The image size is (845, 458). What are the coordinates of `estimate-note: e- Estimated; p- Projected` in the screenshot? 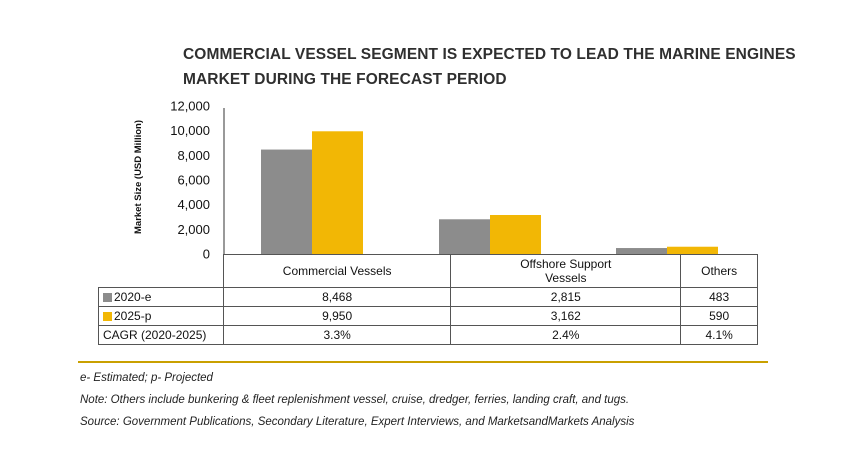 It's located at (146, 378).